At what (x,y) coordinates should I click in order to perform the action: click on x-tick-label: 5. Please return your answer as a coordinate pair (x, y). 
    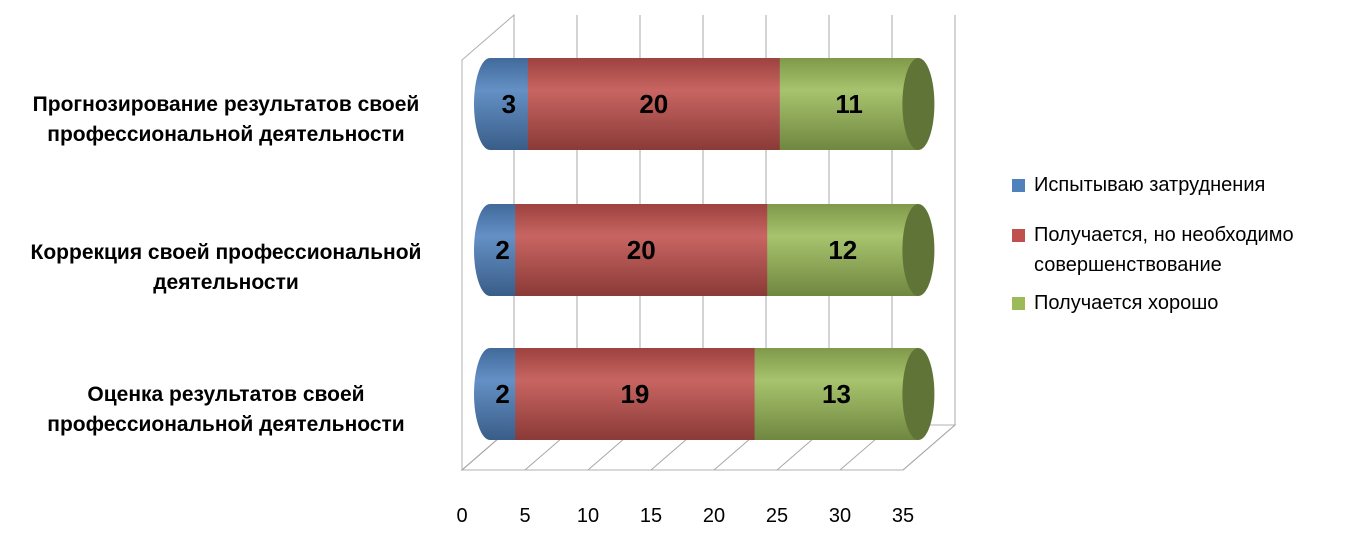
    Looking at the image, I should click on (524, 516).